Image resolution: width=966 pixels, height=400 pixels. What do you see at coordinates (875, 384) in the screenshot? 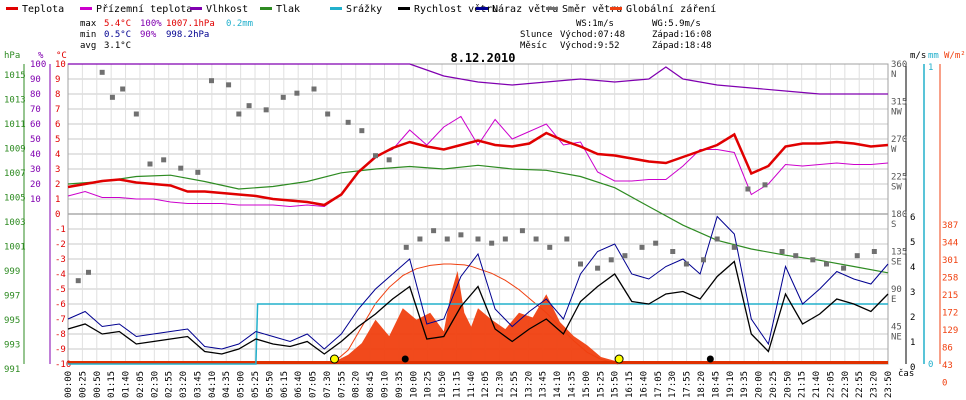
I see `time-tick: 23:20` at bounding box center [875, 384].